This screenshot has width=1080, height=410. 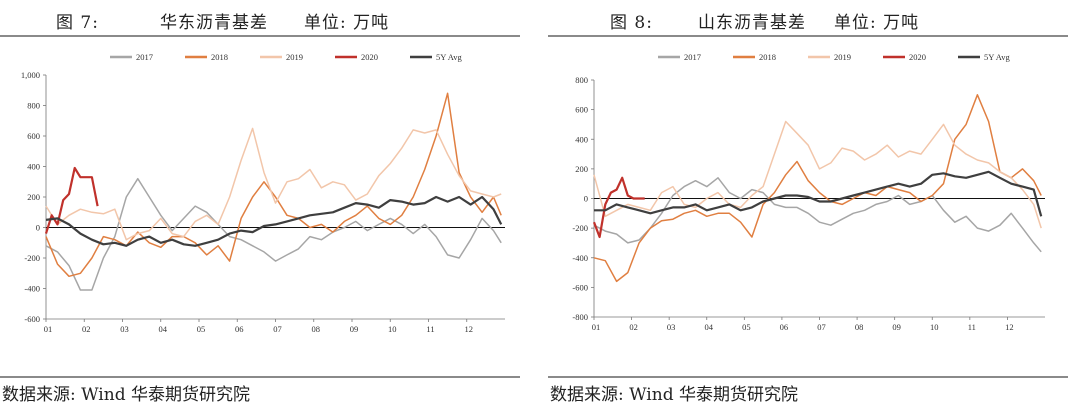 What do you see at coordinates (30, 75) in the screenshot?
I see `y-tick-label: 1,000` at bounding box center [30, 75].